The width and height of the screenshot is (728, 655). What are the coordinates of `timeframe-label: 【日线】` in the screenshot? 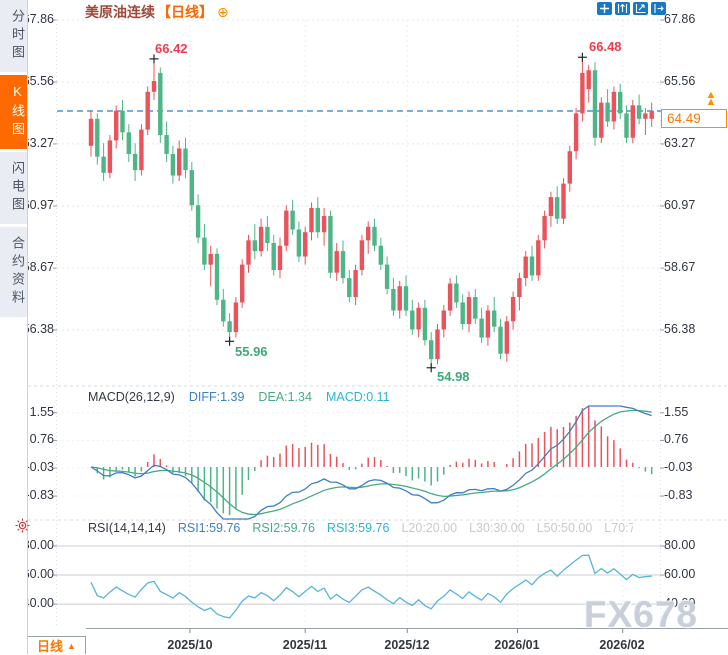 It's located at (185, 12).